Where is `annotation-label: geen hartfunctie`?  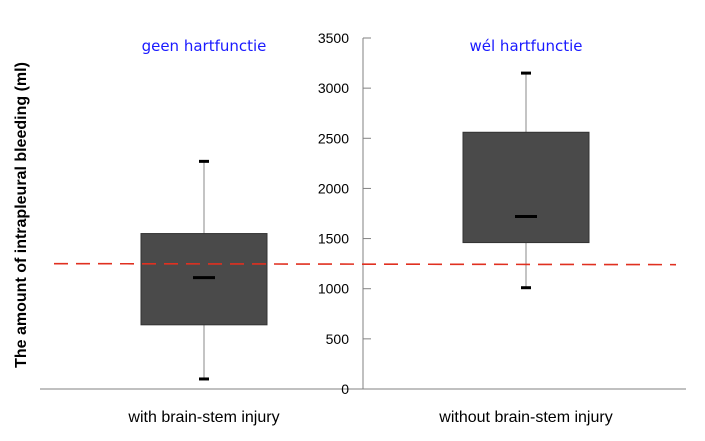
annotation-label: geen hartfunctie is located at coordinates (204, 46).